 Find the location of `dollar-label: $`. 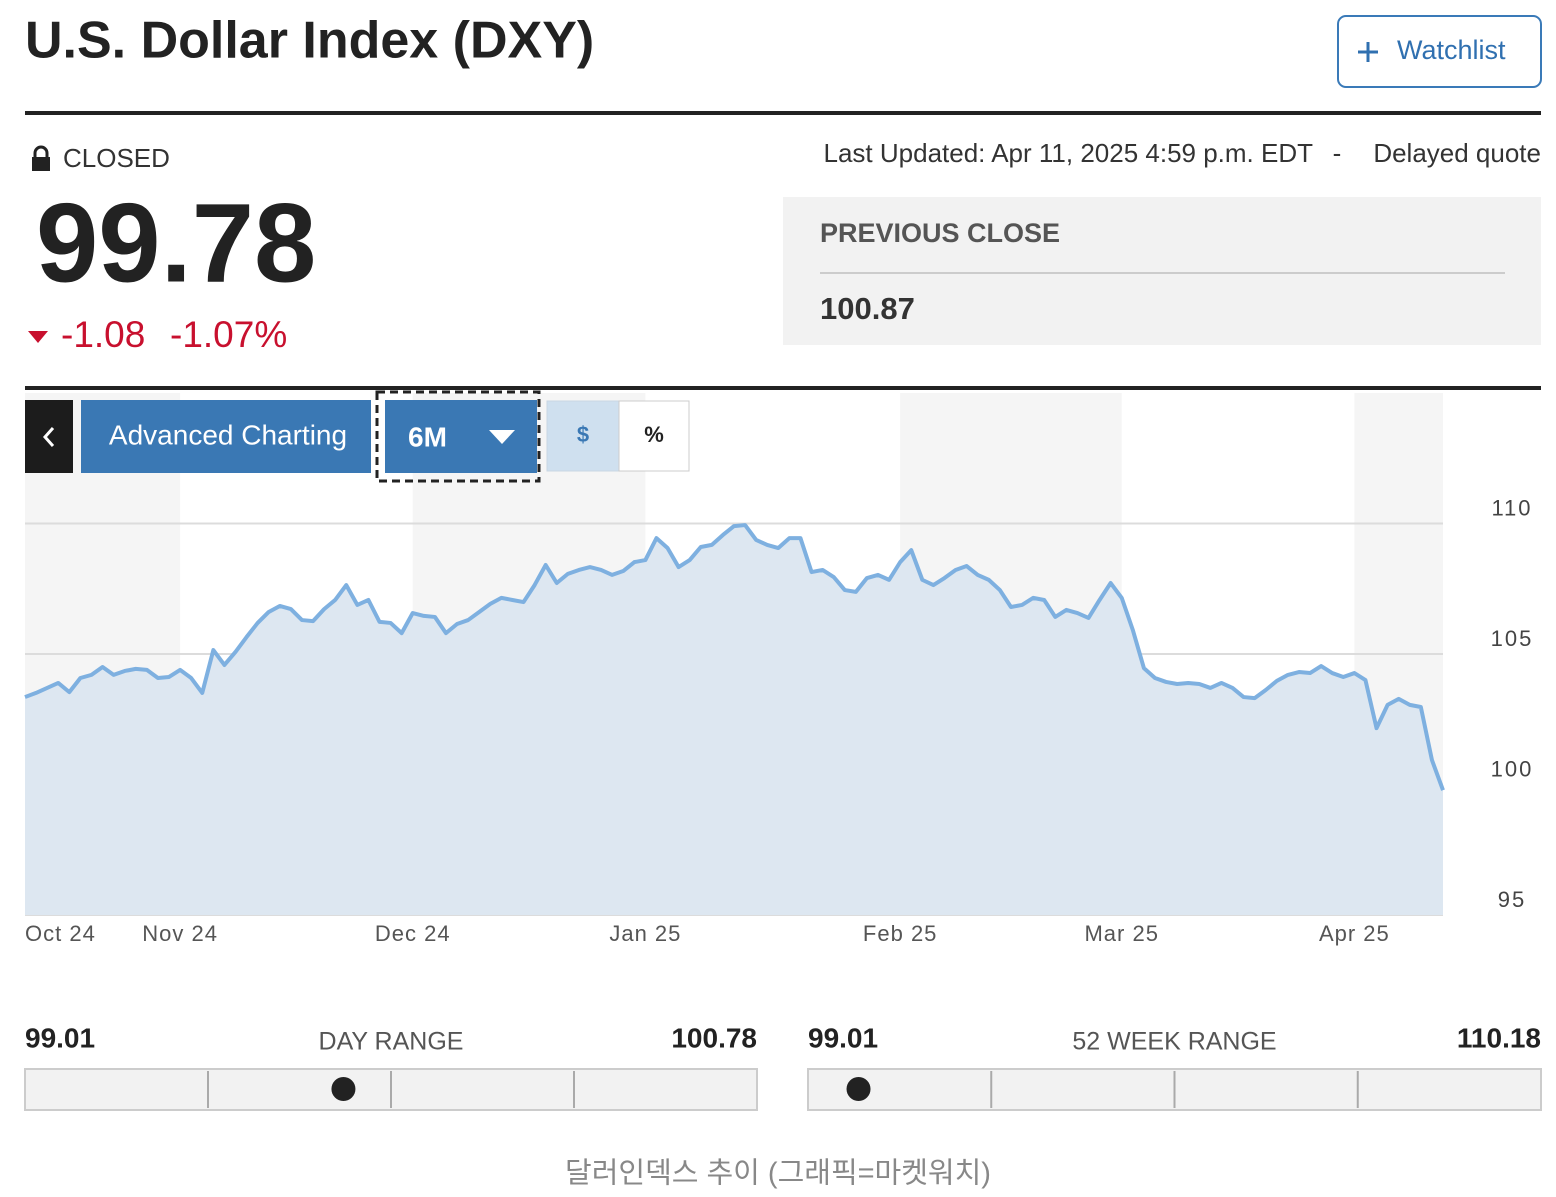

dollar-label: $ is located at coordinates (583, 434).